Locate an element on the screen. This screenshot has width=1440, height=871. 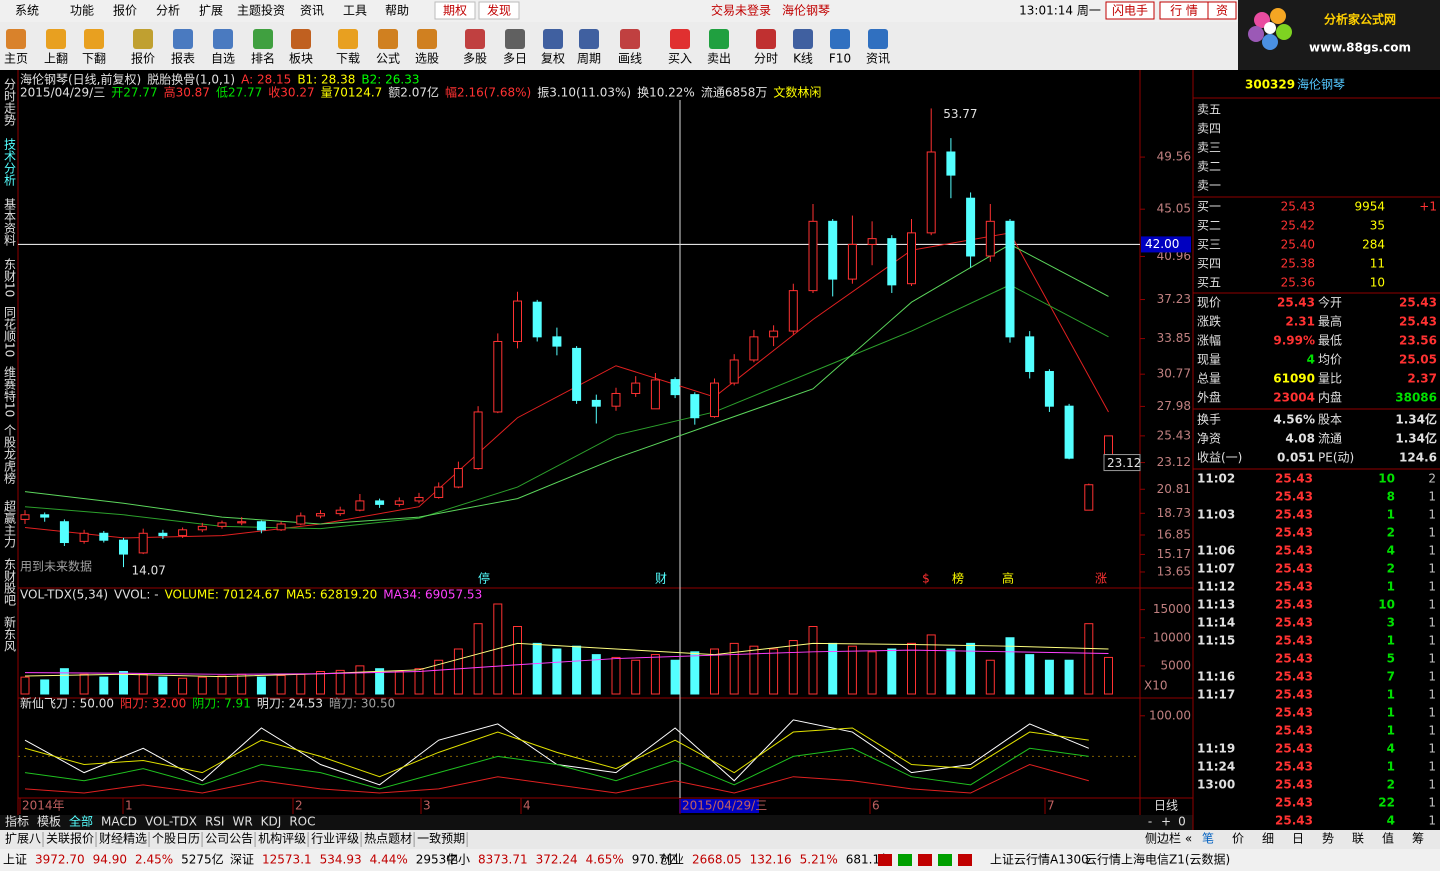
menu-item: 主题投资 is located at coordinates (261, 10).